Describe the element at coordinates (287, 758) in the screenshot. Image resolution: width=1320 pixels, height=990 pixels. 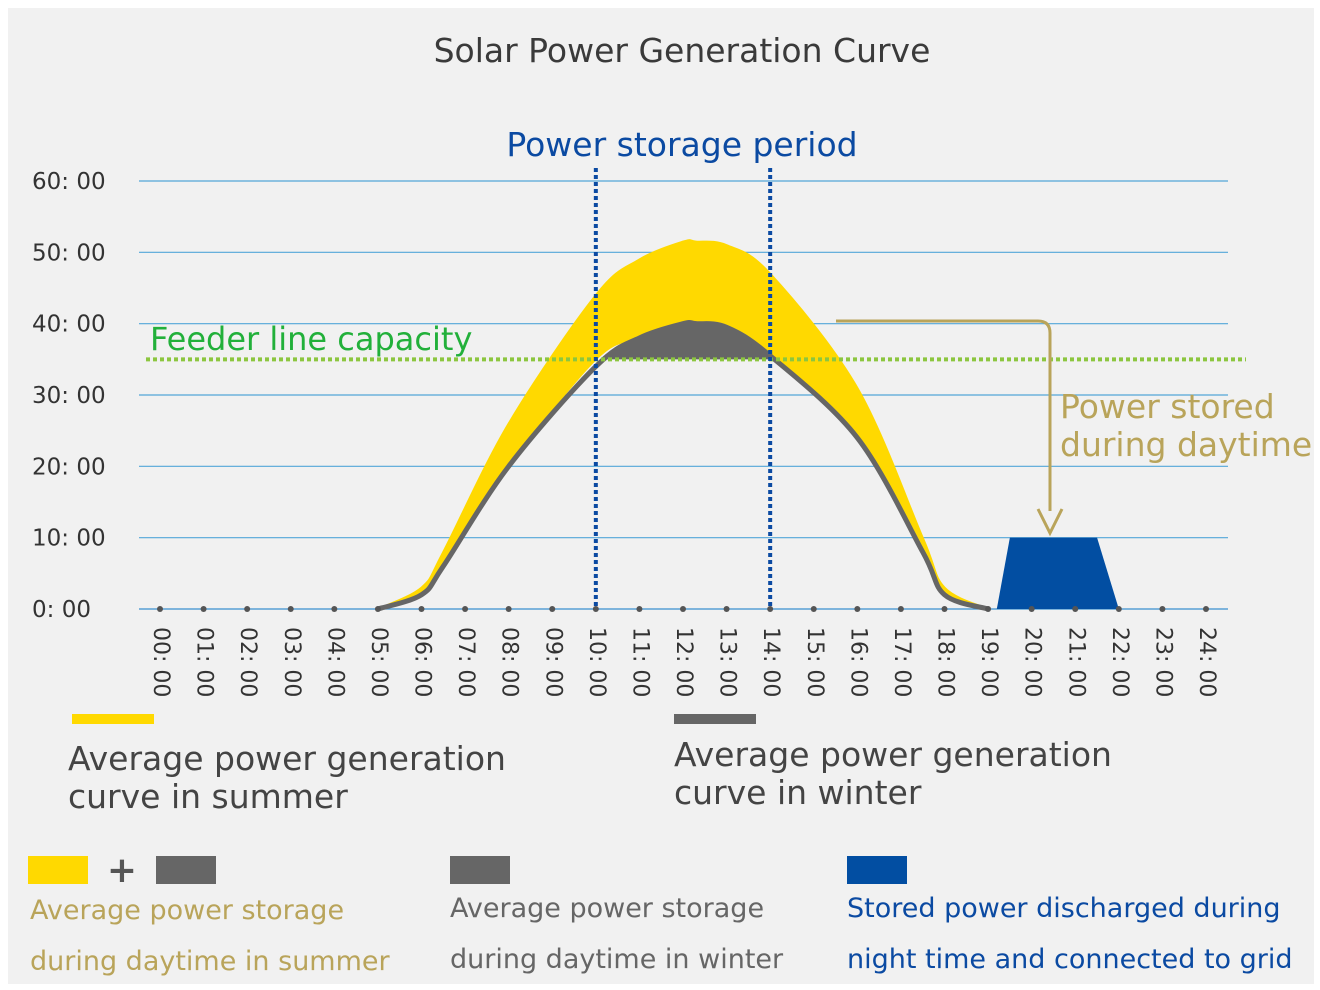
I see `legend-summer-line1: Average power generation` at that location.